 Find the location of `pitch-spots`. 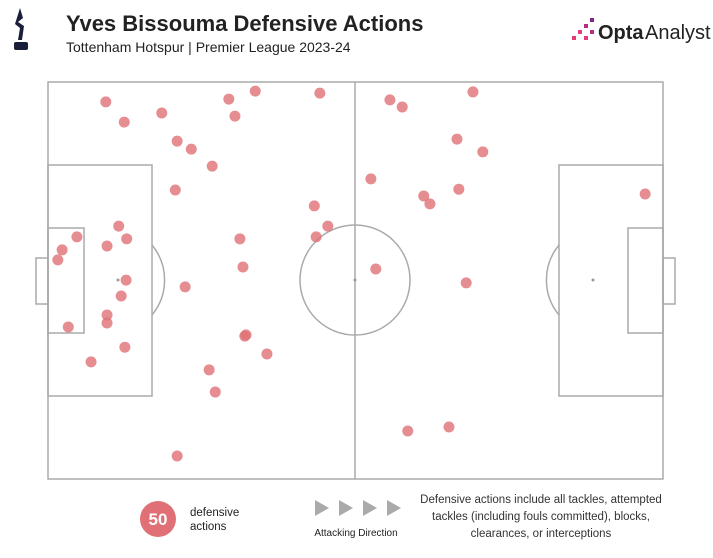

pitch-spots is located at coordinates (355, 280).